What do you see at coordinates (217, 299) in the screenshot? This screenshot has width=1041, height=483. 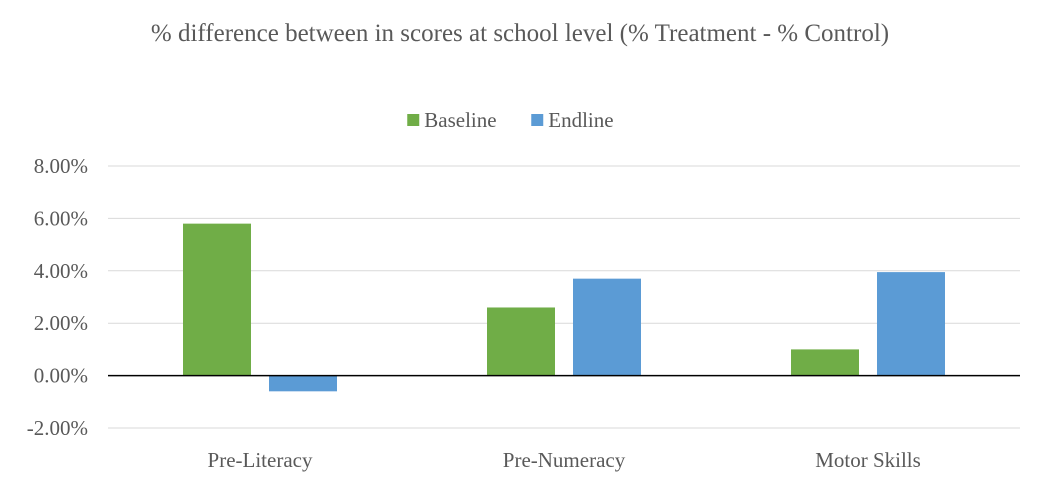 I see `bar-baseline-pre-literacy` at bounding box center [217, 299].